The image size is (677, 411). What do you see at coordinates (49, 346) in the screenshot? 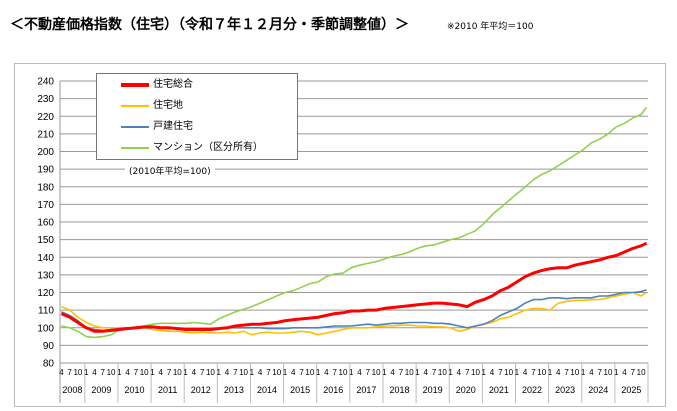
I see `y-tick-label: 90` at bounding box center [49, 346].